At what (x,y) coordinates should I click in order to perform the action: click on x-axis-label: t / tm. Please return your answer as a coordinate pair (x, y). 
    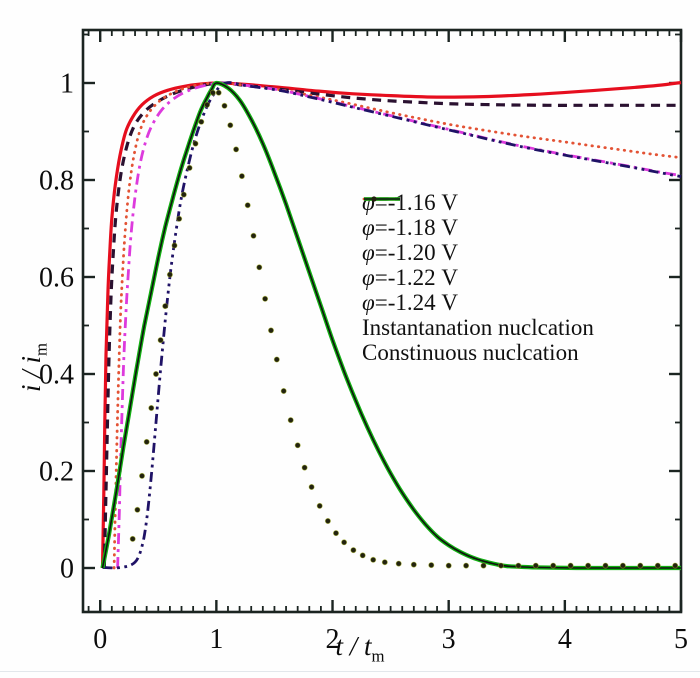
    Looking at the image, I should click on (360, 648).